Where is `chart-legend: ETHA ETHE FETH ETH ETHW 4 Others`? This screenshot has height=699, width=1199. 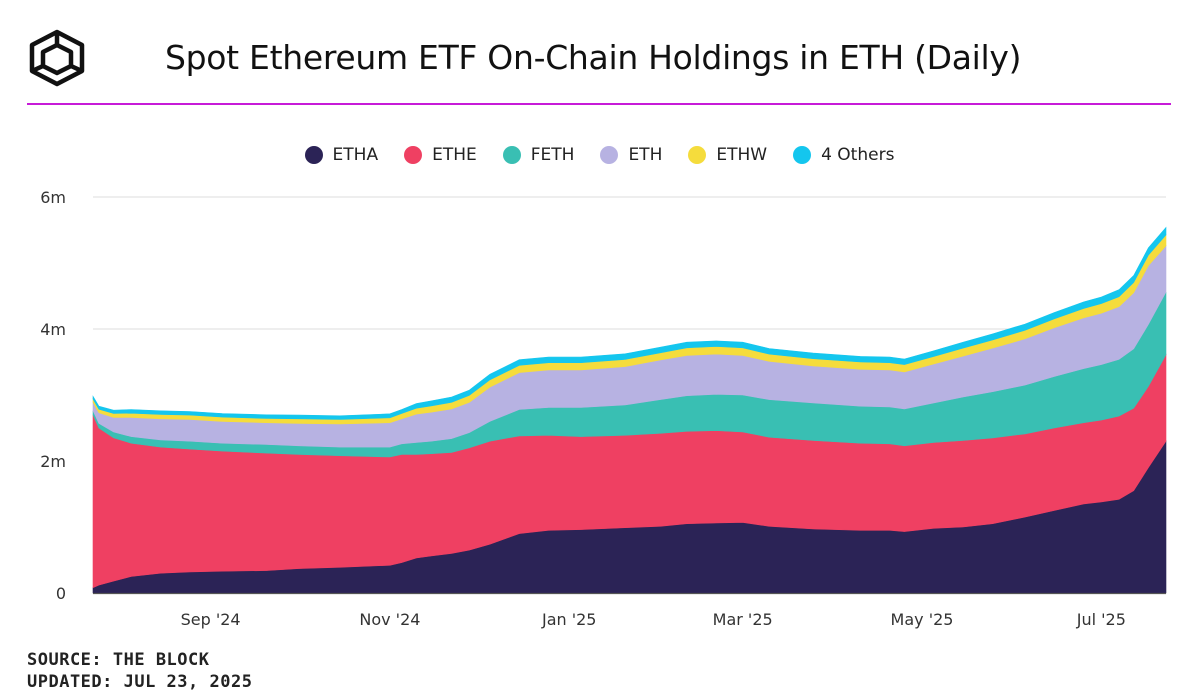 chart-legend: ETHA ETHE FETH ETH ETHW 4 Others is located at coordinates (599, 155).